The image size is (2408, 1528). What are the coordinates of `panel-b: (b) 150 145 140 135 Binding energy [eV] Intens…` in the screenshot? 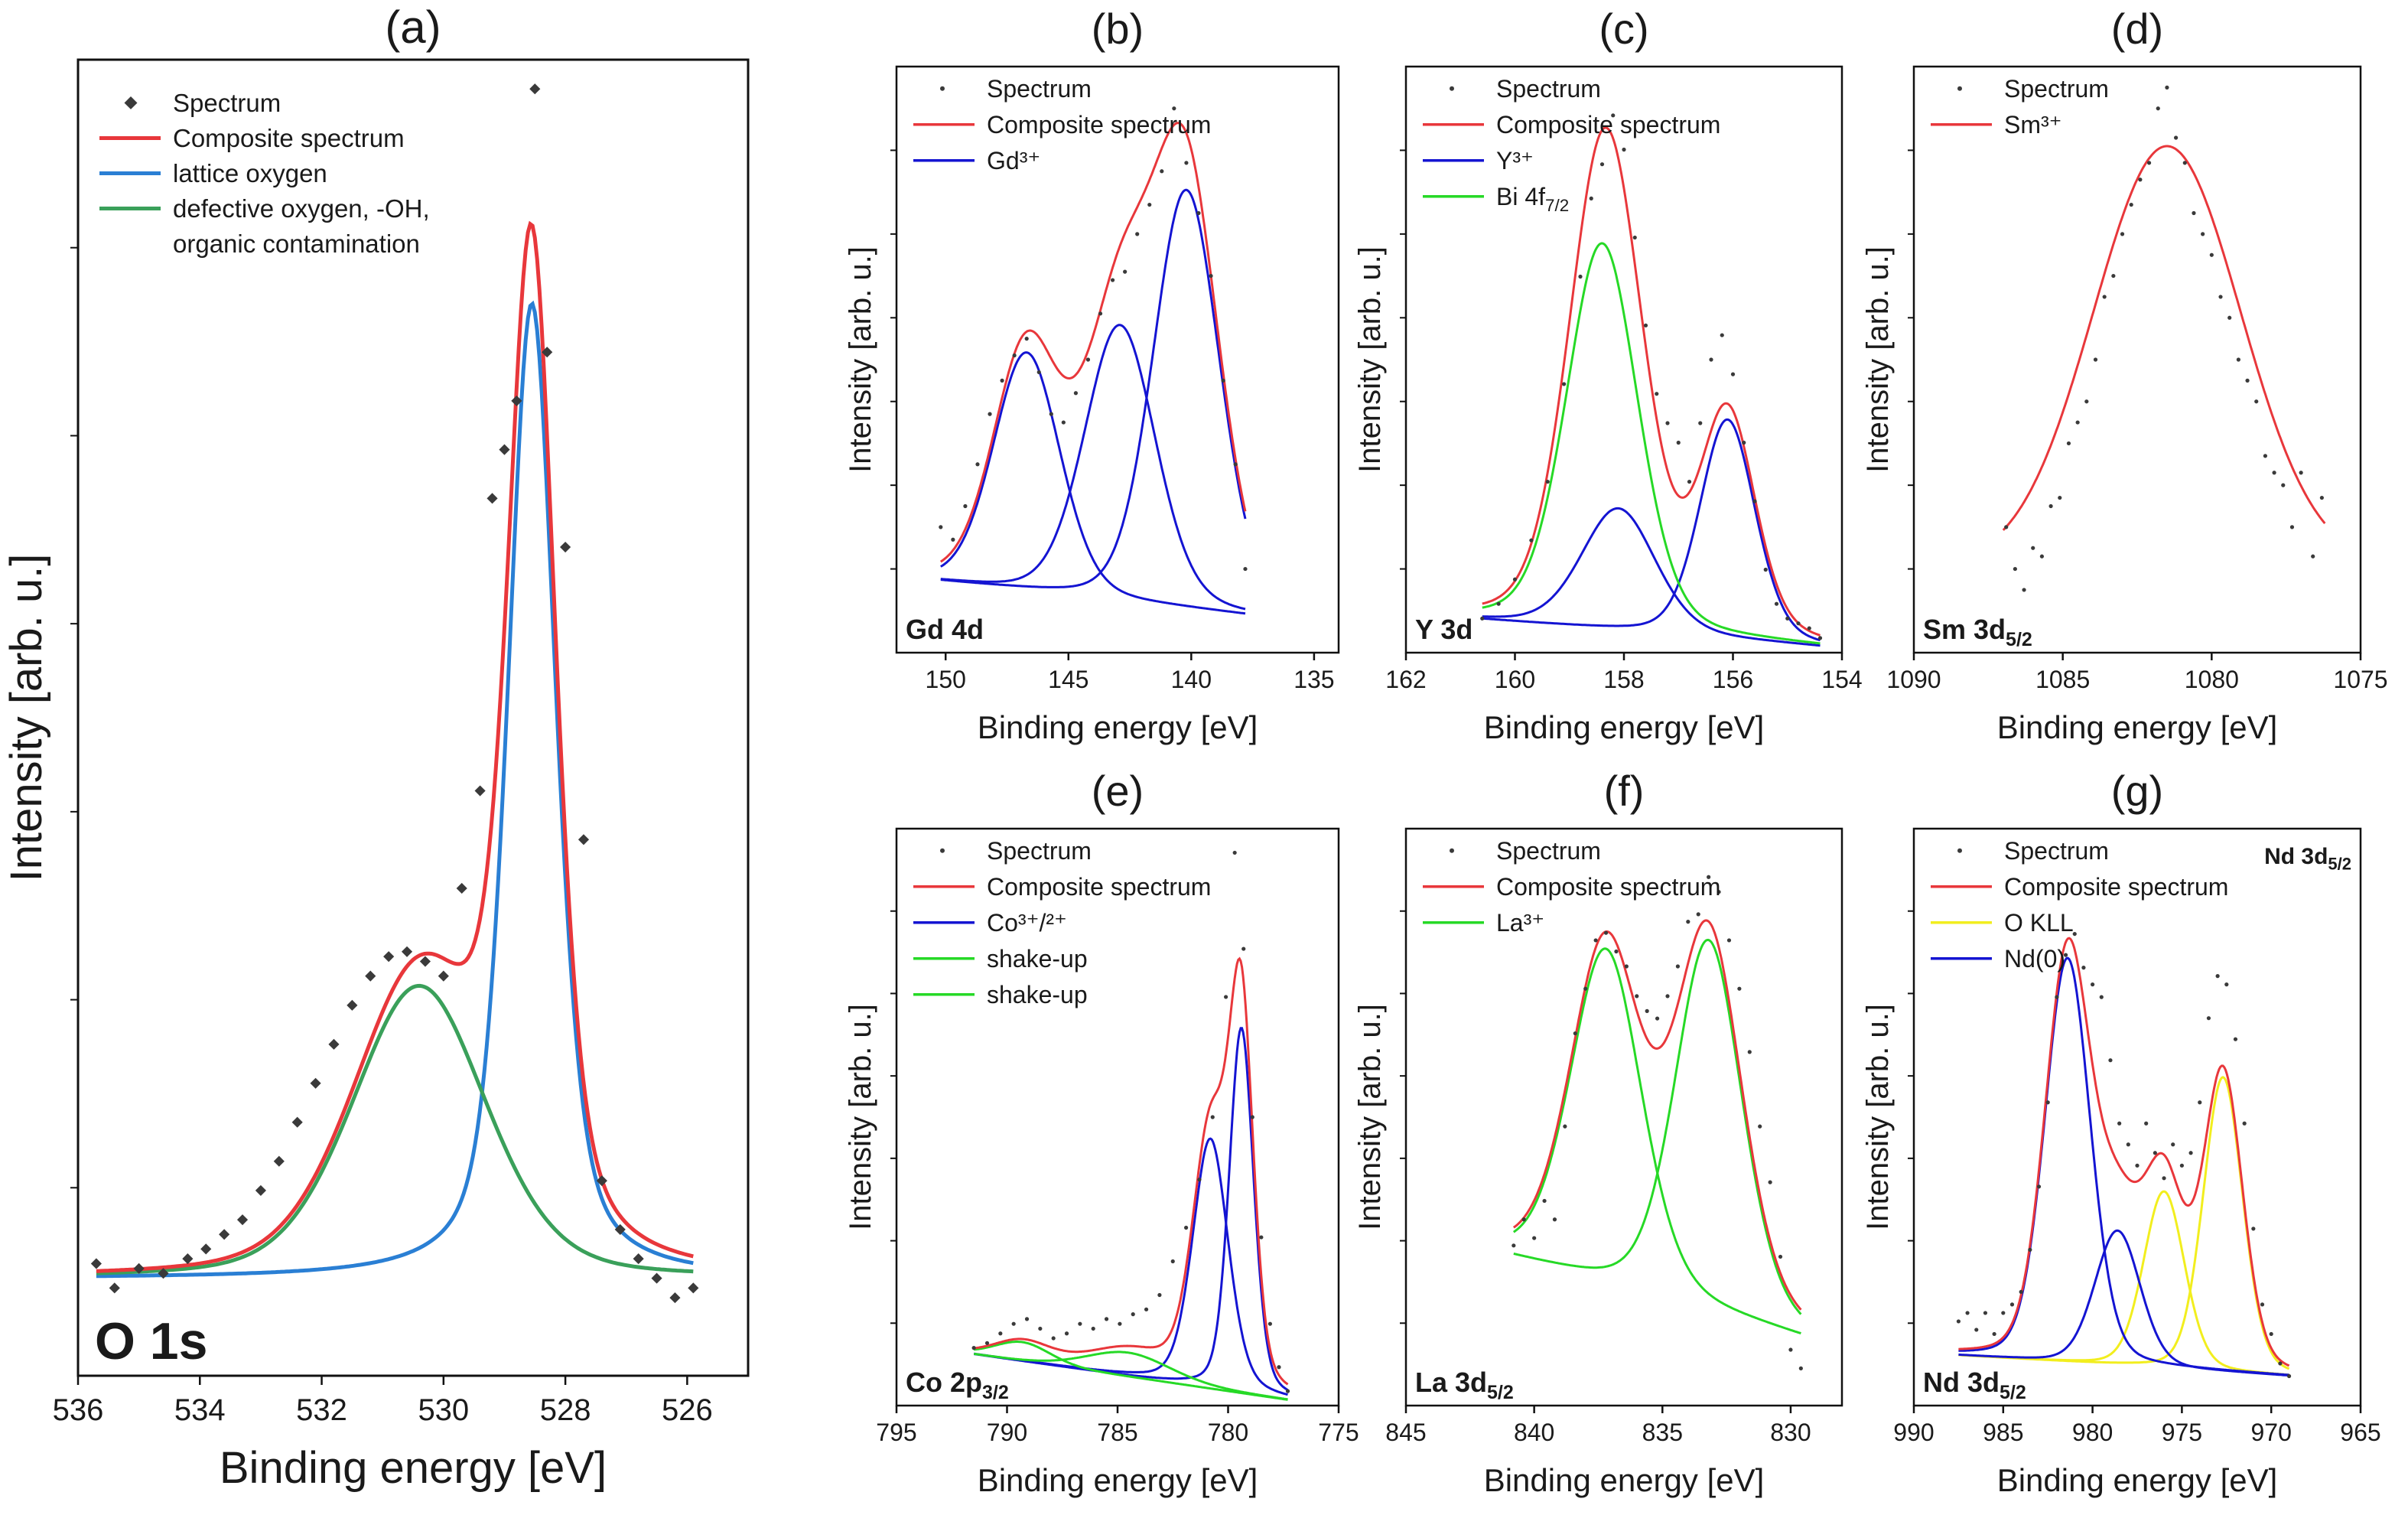 It's located at (1092, 375).